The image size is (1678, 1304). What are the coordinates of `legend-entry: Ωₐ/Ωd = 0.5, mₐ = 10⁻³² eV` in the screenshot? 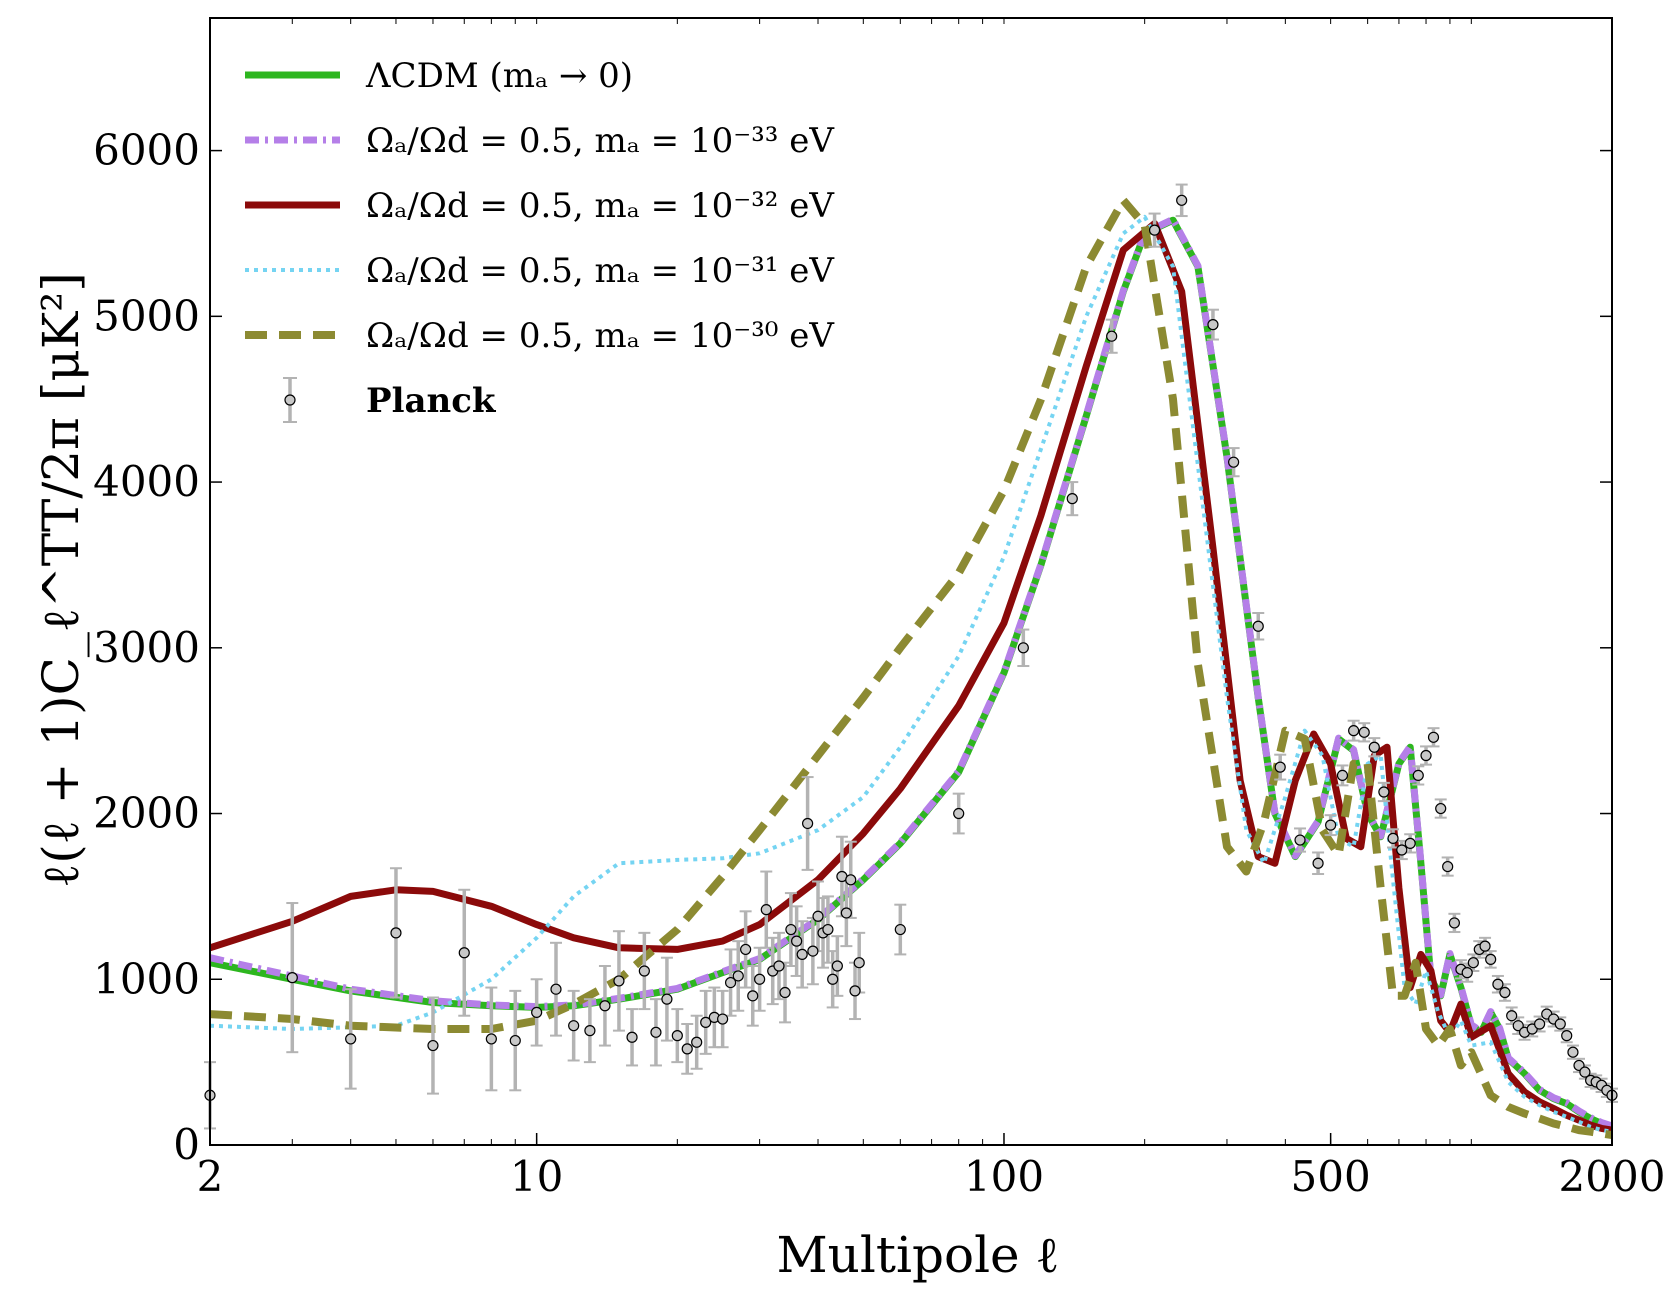 It's located at (540, 206).